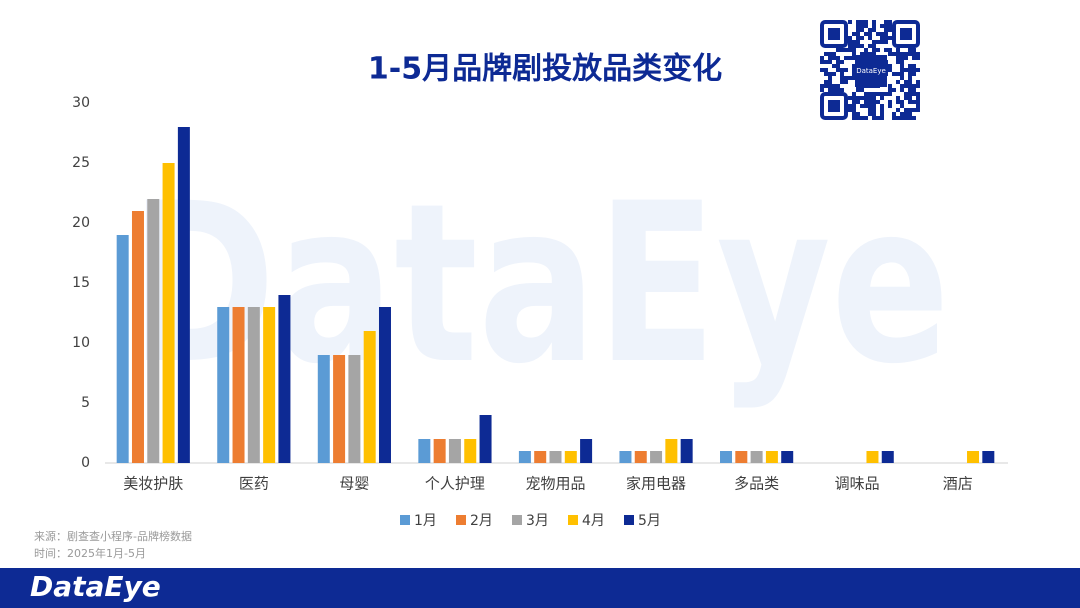 This screenshot has width=1080, height=608. I want to click on footer-brand: DataEye, so click(95, 586).